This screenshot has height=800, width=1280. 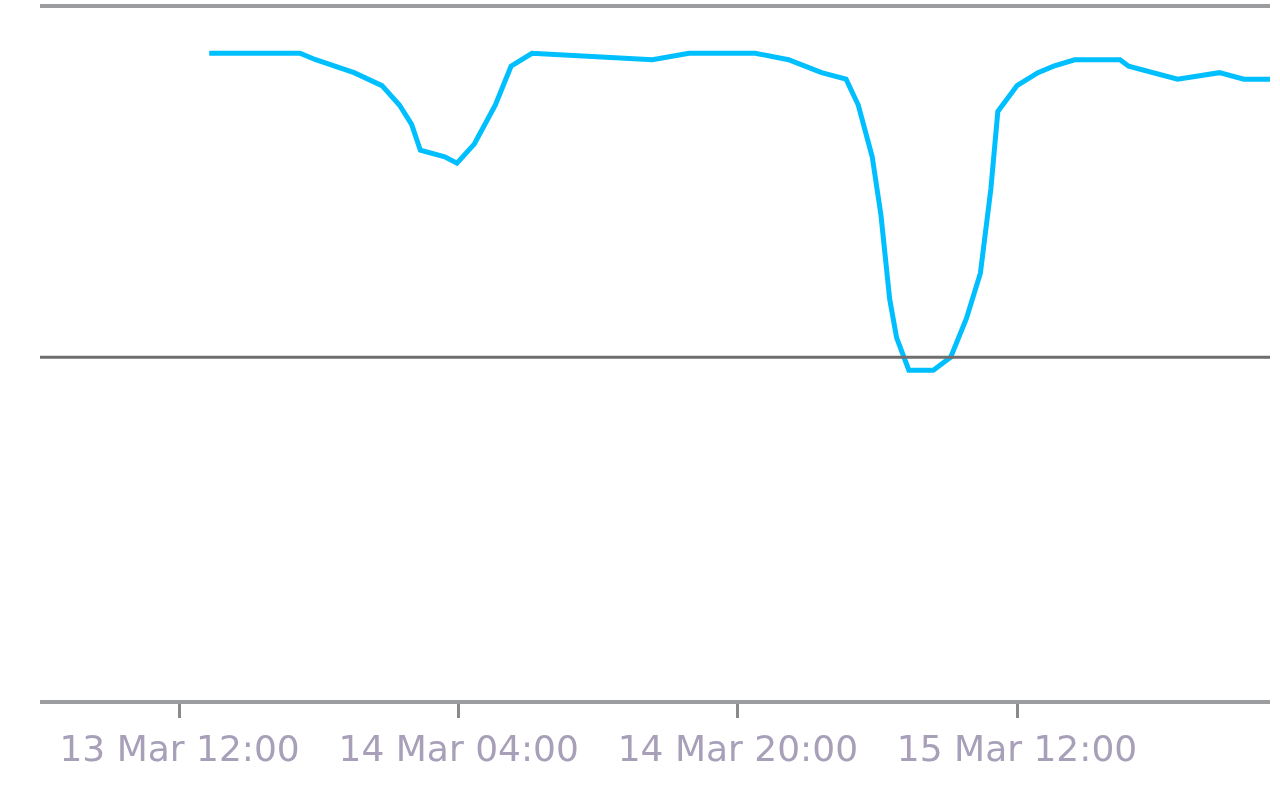 What do you see at coordinates (179, 749) in the screenshot?
I see `x-tick-label: 13 Mar 12:00` at bounding box center [179, 749].